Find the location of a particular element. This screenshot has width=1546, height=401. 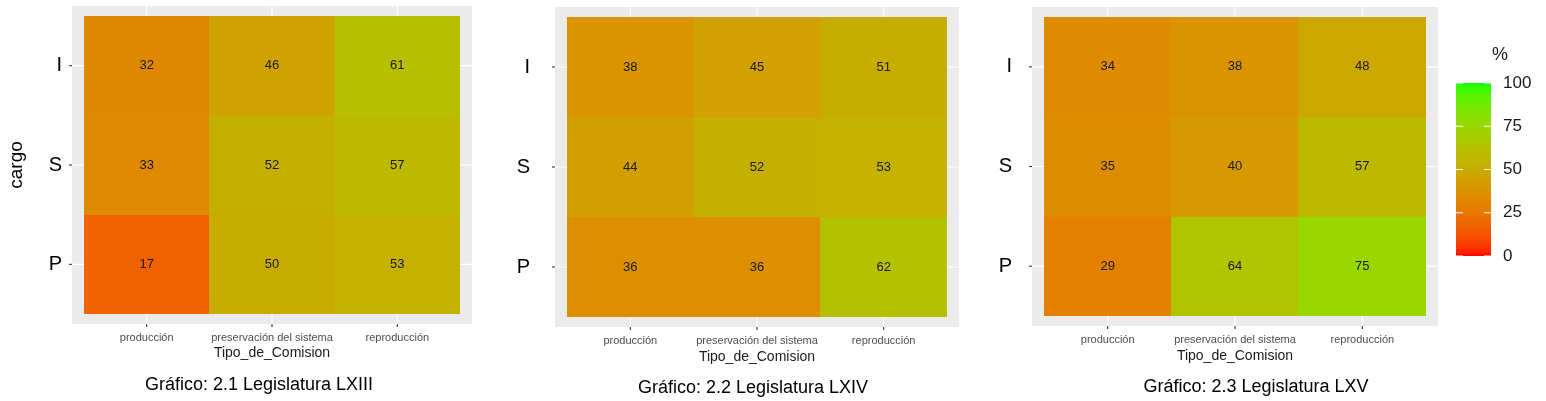

data-label: 32 is located at coordinates (146, 65).